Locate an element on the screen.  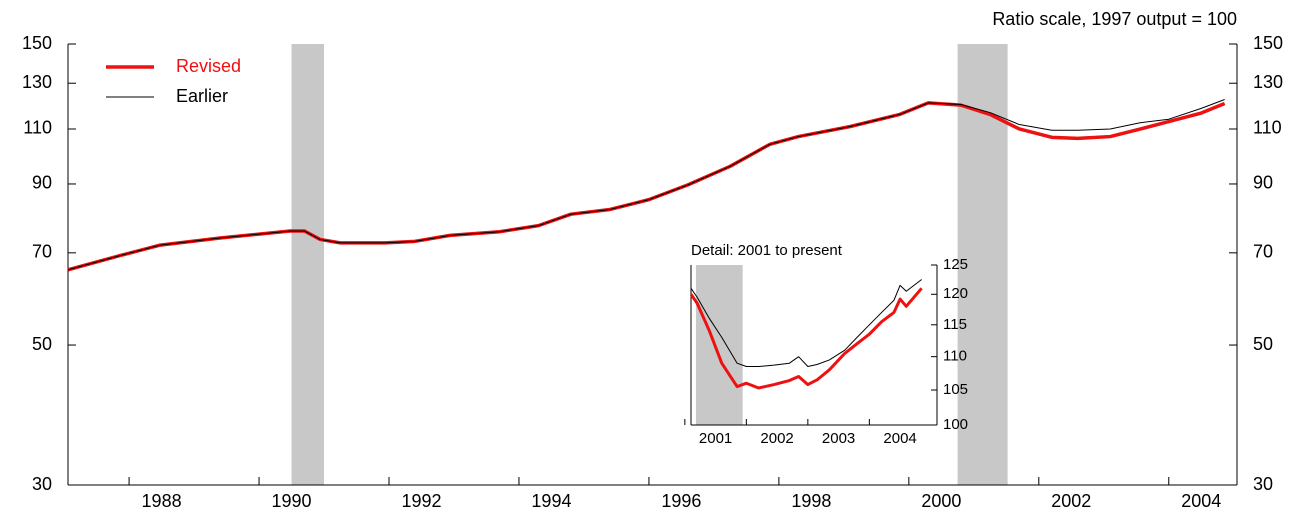
x-tick-label: 1992 is located at coordinates (421, 501).